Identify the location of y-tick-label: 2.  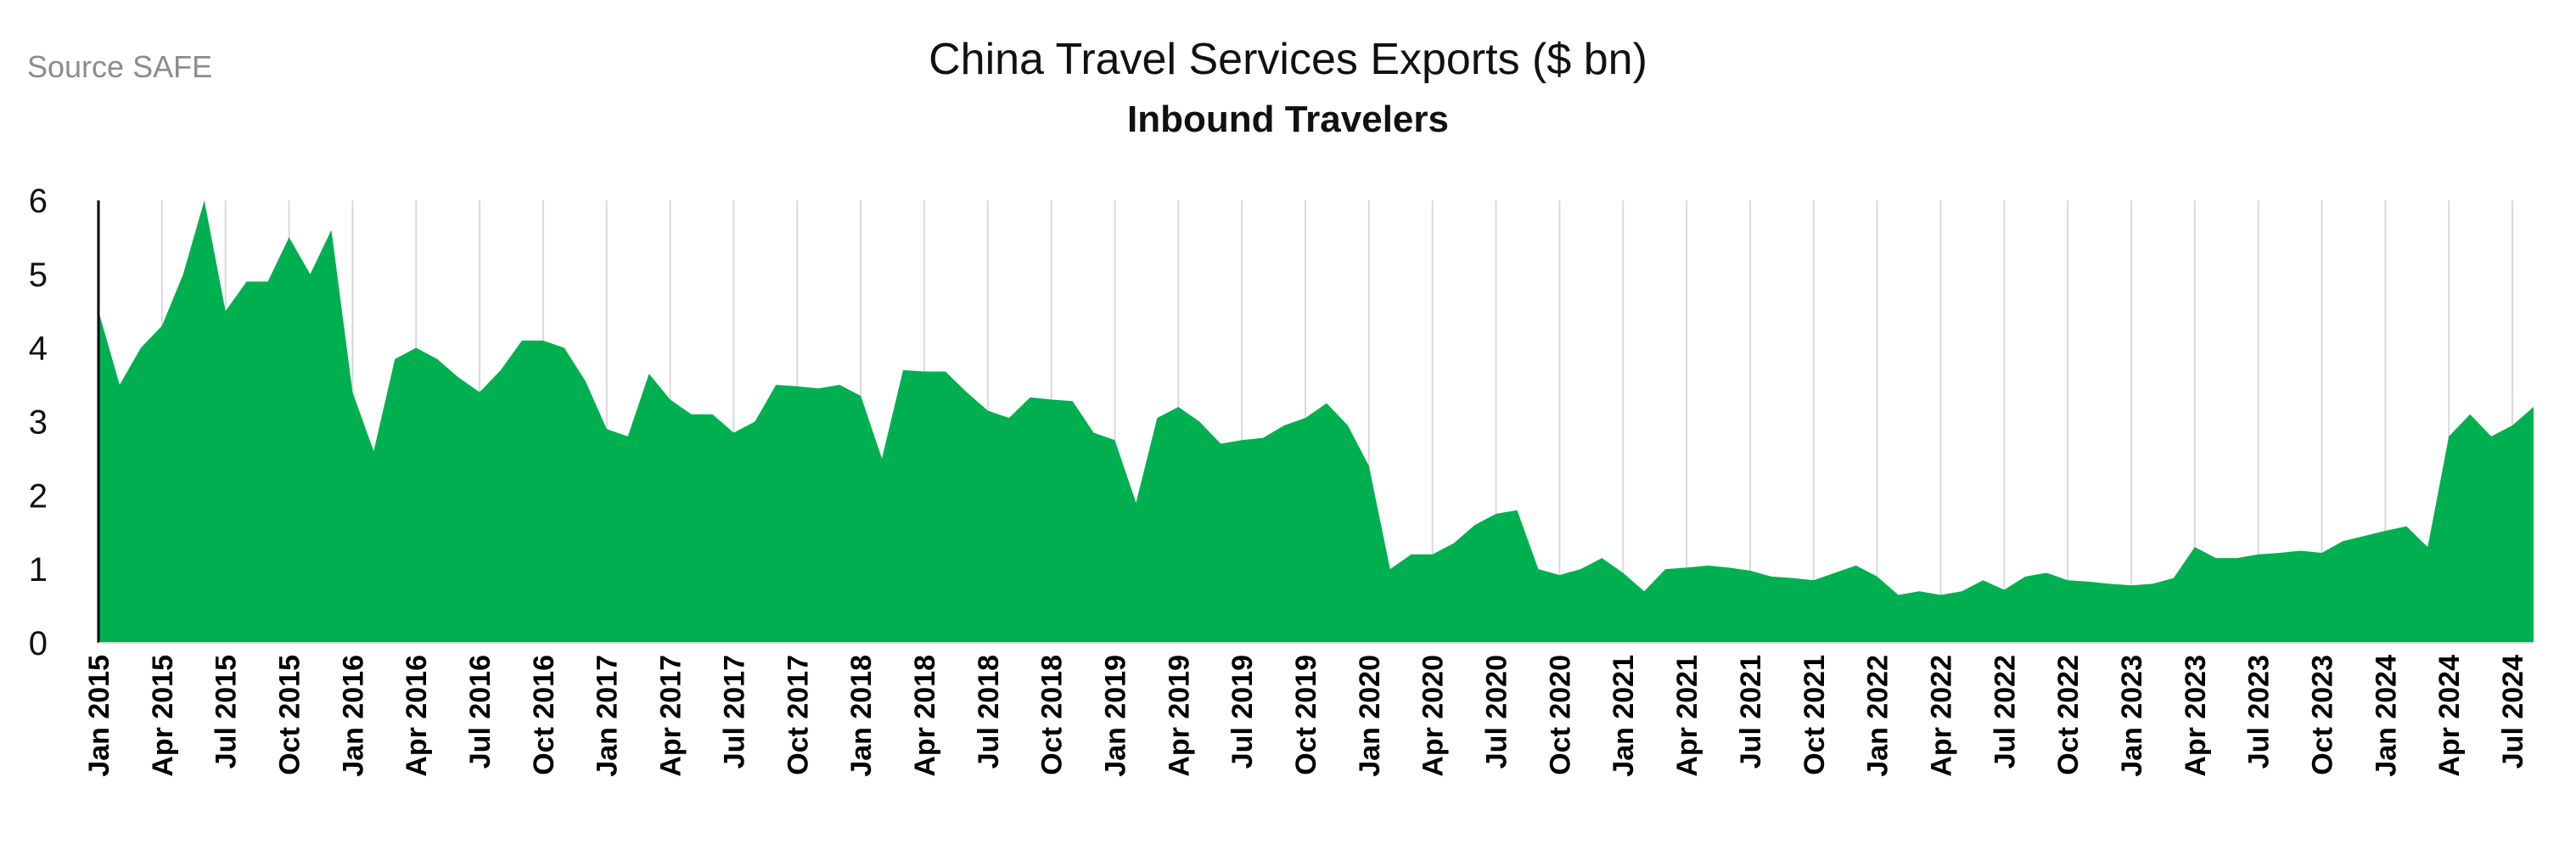
(38, 496).